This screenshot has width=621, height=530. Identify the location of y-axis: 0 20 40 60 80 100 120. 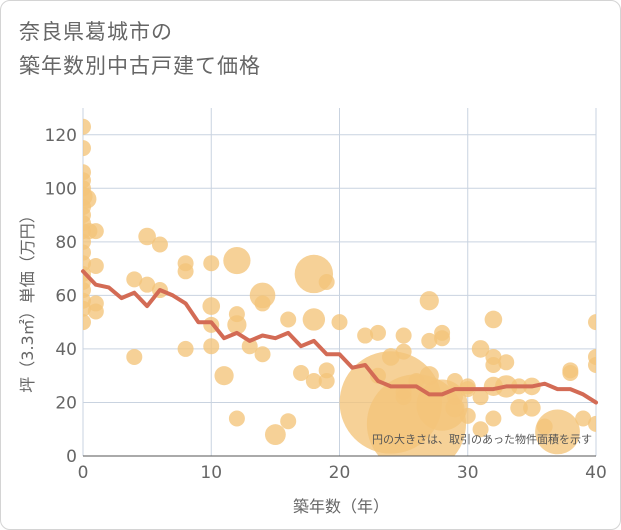
(61, 296).